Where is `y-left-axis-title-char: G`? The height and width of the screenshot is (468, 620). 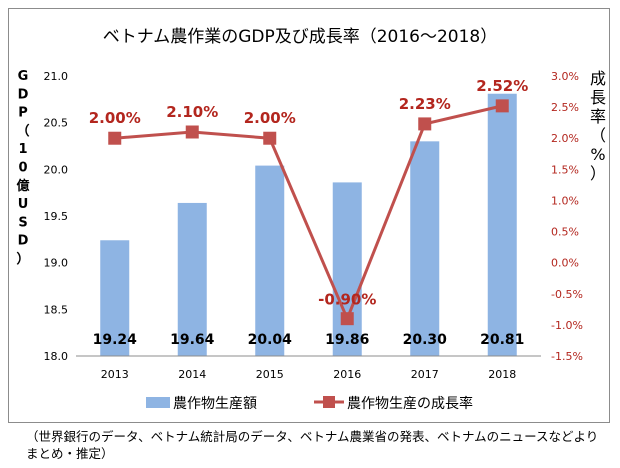
y-left-axis-title-char: G is located at coordinates (23, 76).